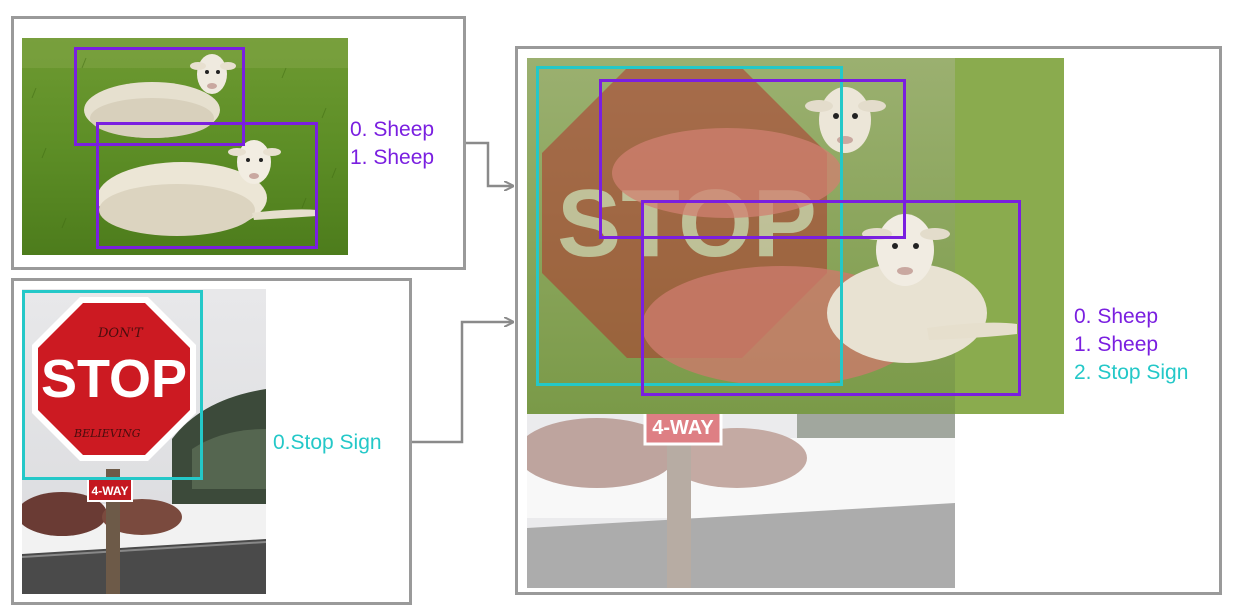 The image size is (1249, 613). I want to click on mixed-stop-sign-bbox, so click(689, 226).